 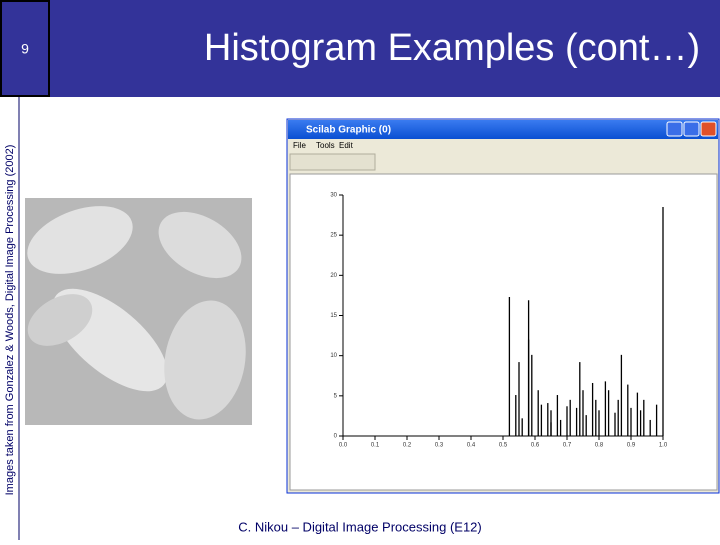 What do you see at coordinates (138, 311) in the screenshot?
I see `pollen-image` at bounding box center [138, 311].